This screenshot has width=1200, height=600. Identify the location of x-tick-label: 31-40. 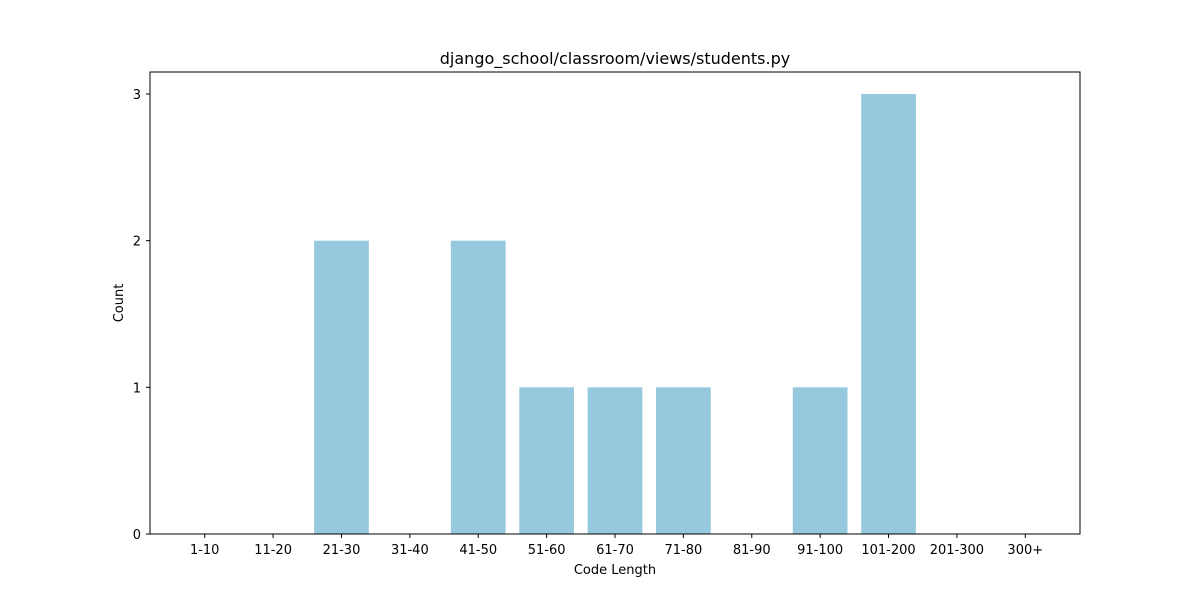
(410, 550).